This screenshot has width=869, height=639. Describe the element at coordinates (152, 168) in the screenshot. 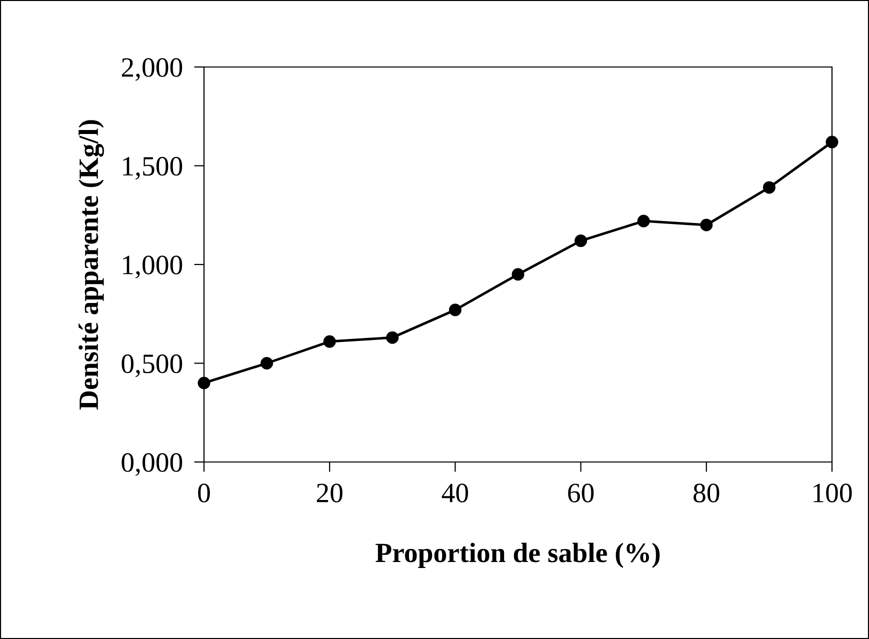

I see `y-tick-label: 1,500` at that location.